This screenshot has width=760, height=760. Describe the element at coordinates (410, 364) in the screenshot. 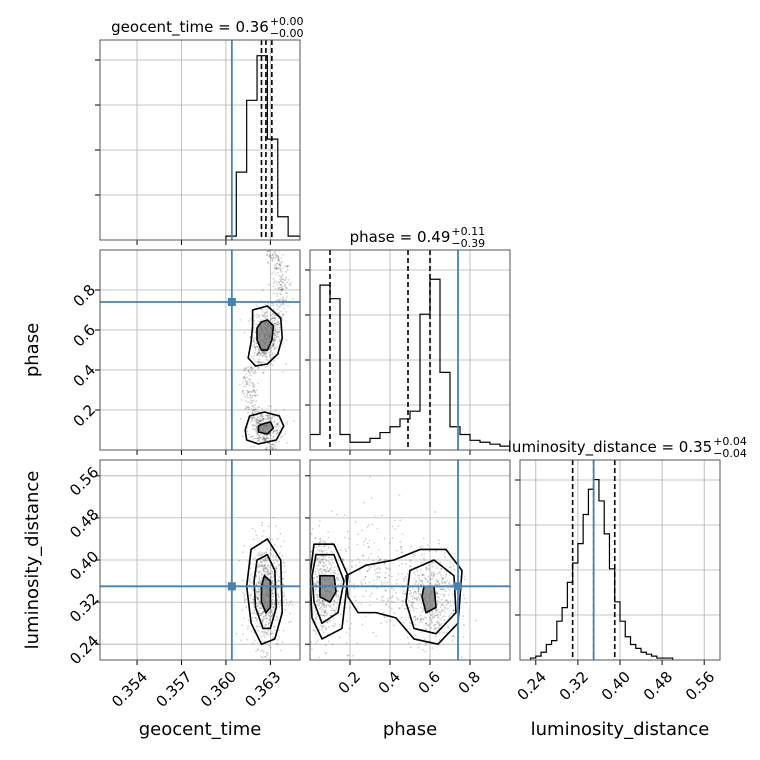

I see `histogram-phase` at that location.